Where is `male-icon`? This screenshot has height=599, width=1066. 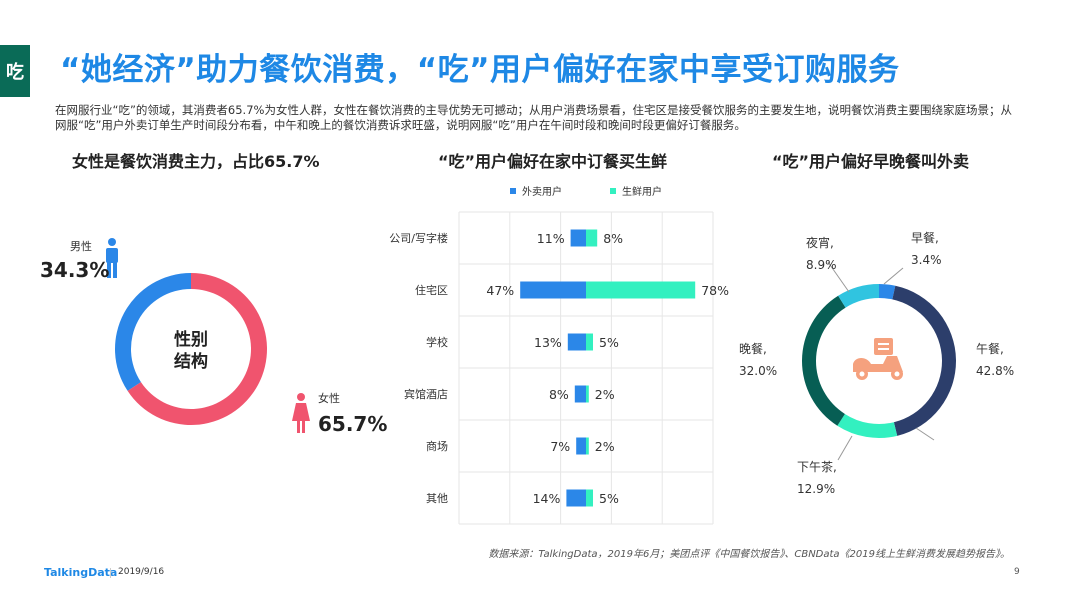 male-icon is located at coordinates (112, 258).